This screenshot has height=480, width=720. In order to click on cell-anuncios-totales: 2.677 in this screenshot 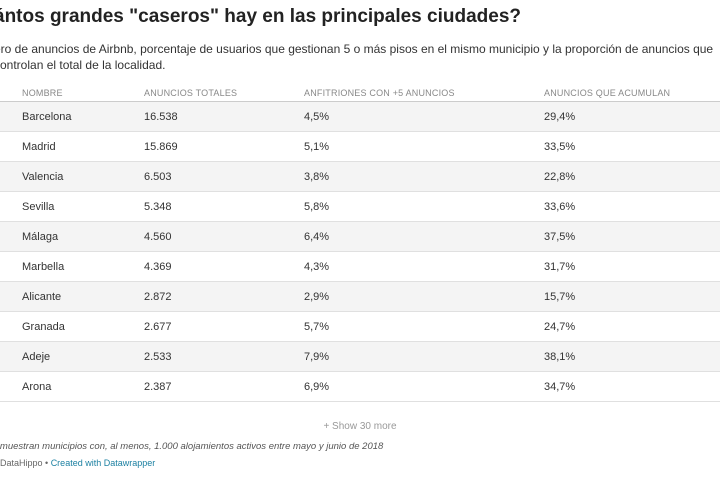, I will do `click(158, 327)`.